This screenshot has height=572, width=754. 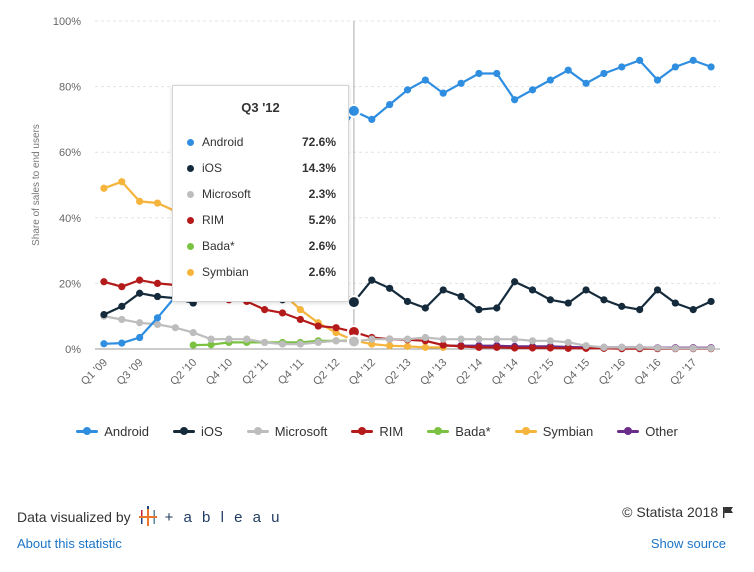 I want to click on legend-item-other: Other, so click(x=647, y=431).